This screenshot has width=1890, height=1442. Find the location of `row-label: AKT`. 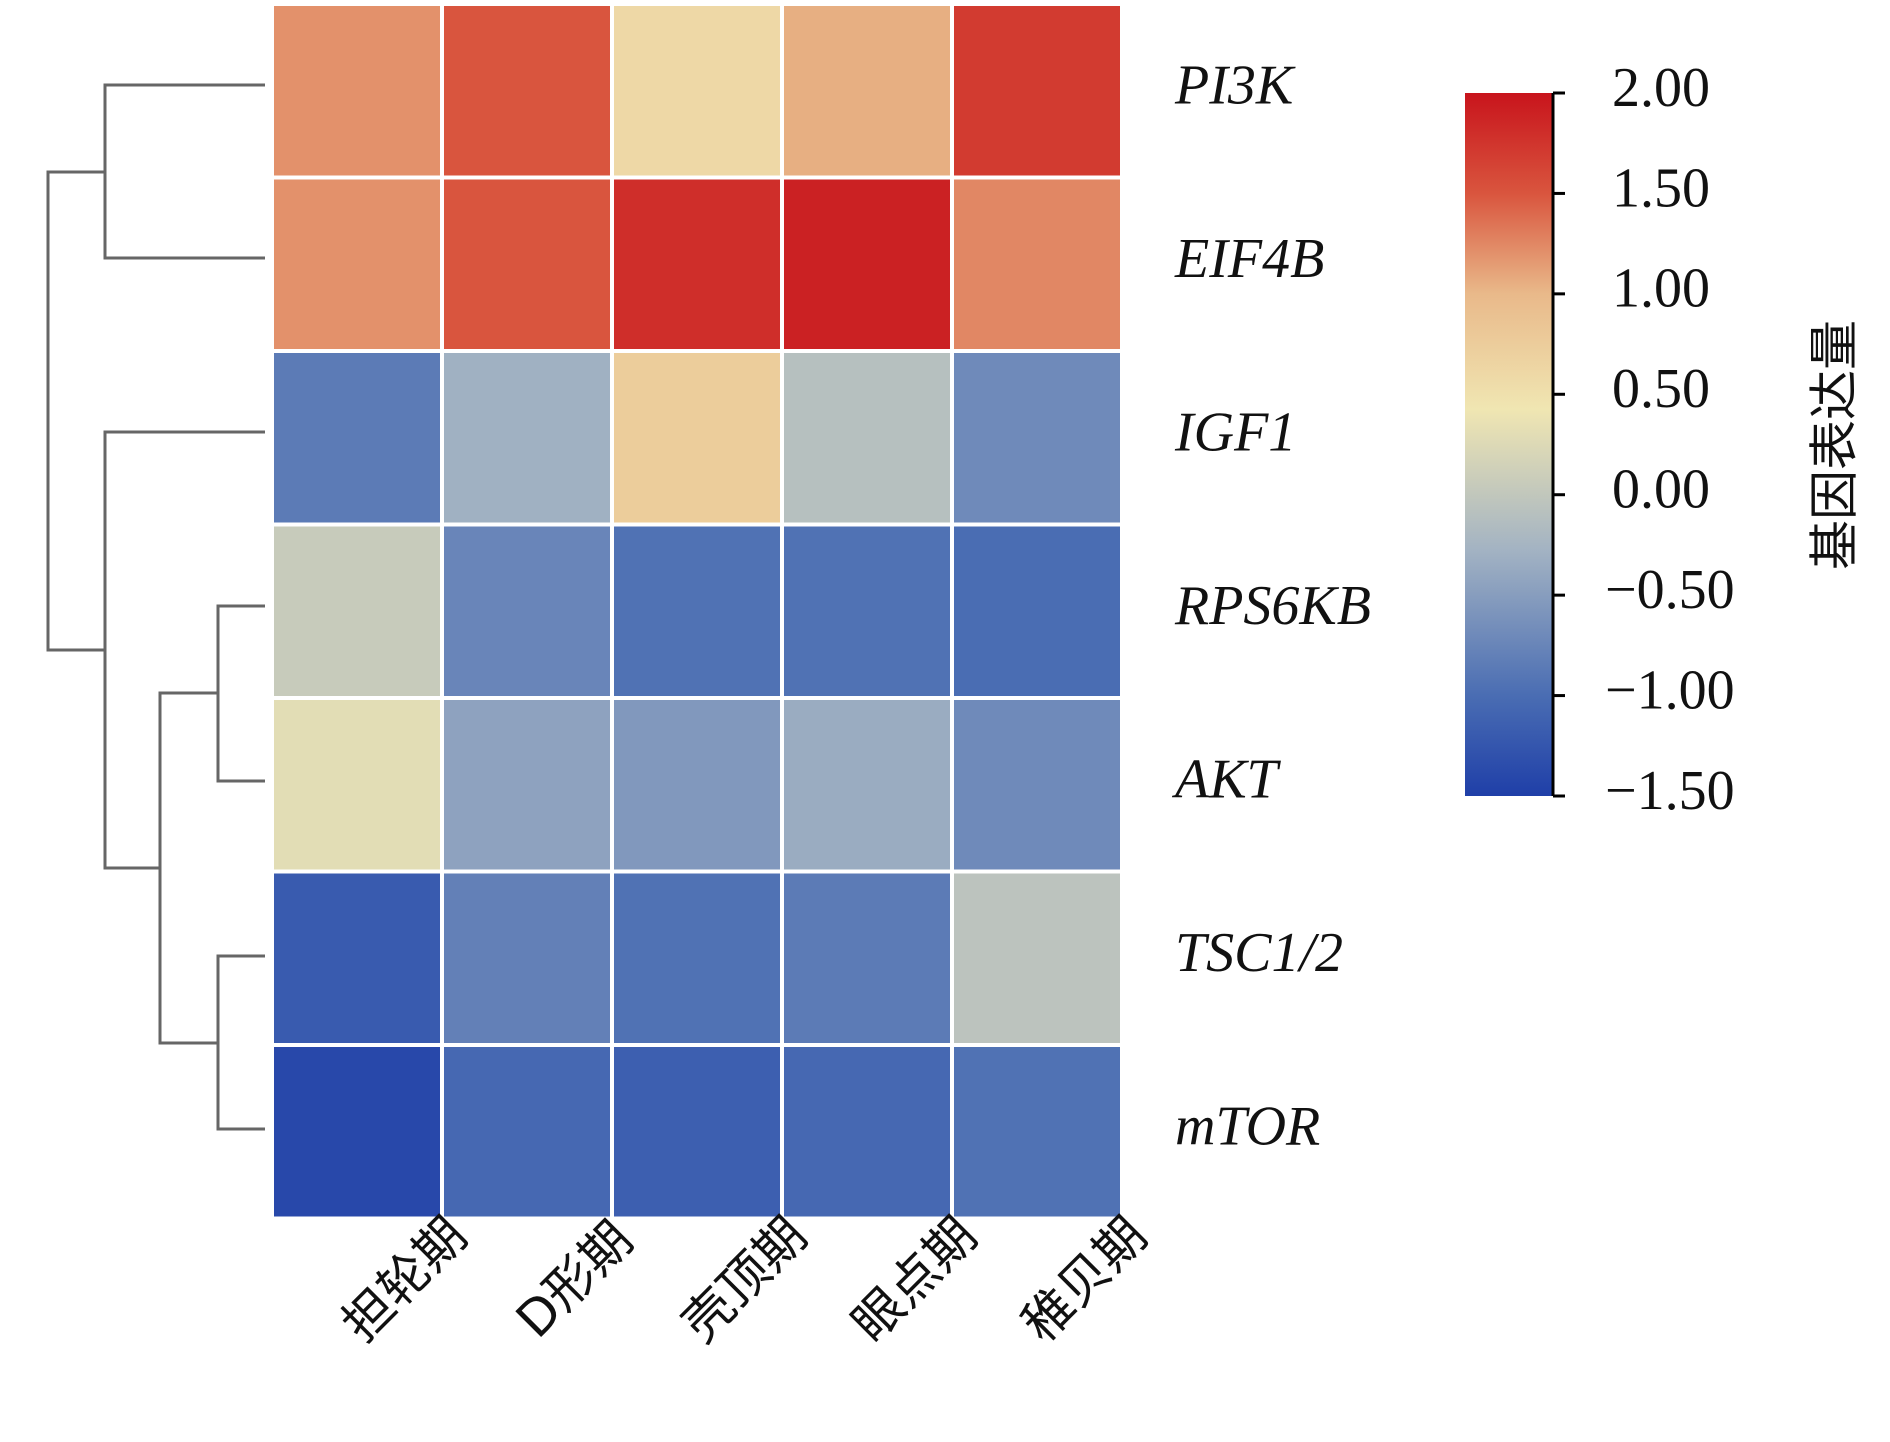

row-label: AKT is located at coordinates (1226, 780).